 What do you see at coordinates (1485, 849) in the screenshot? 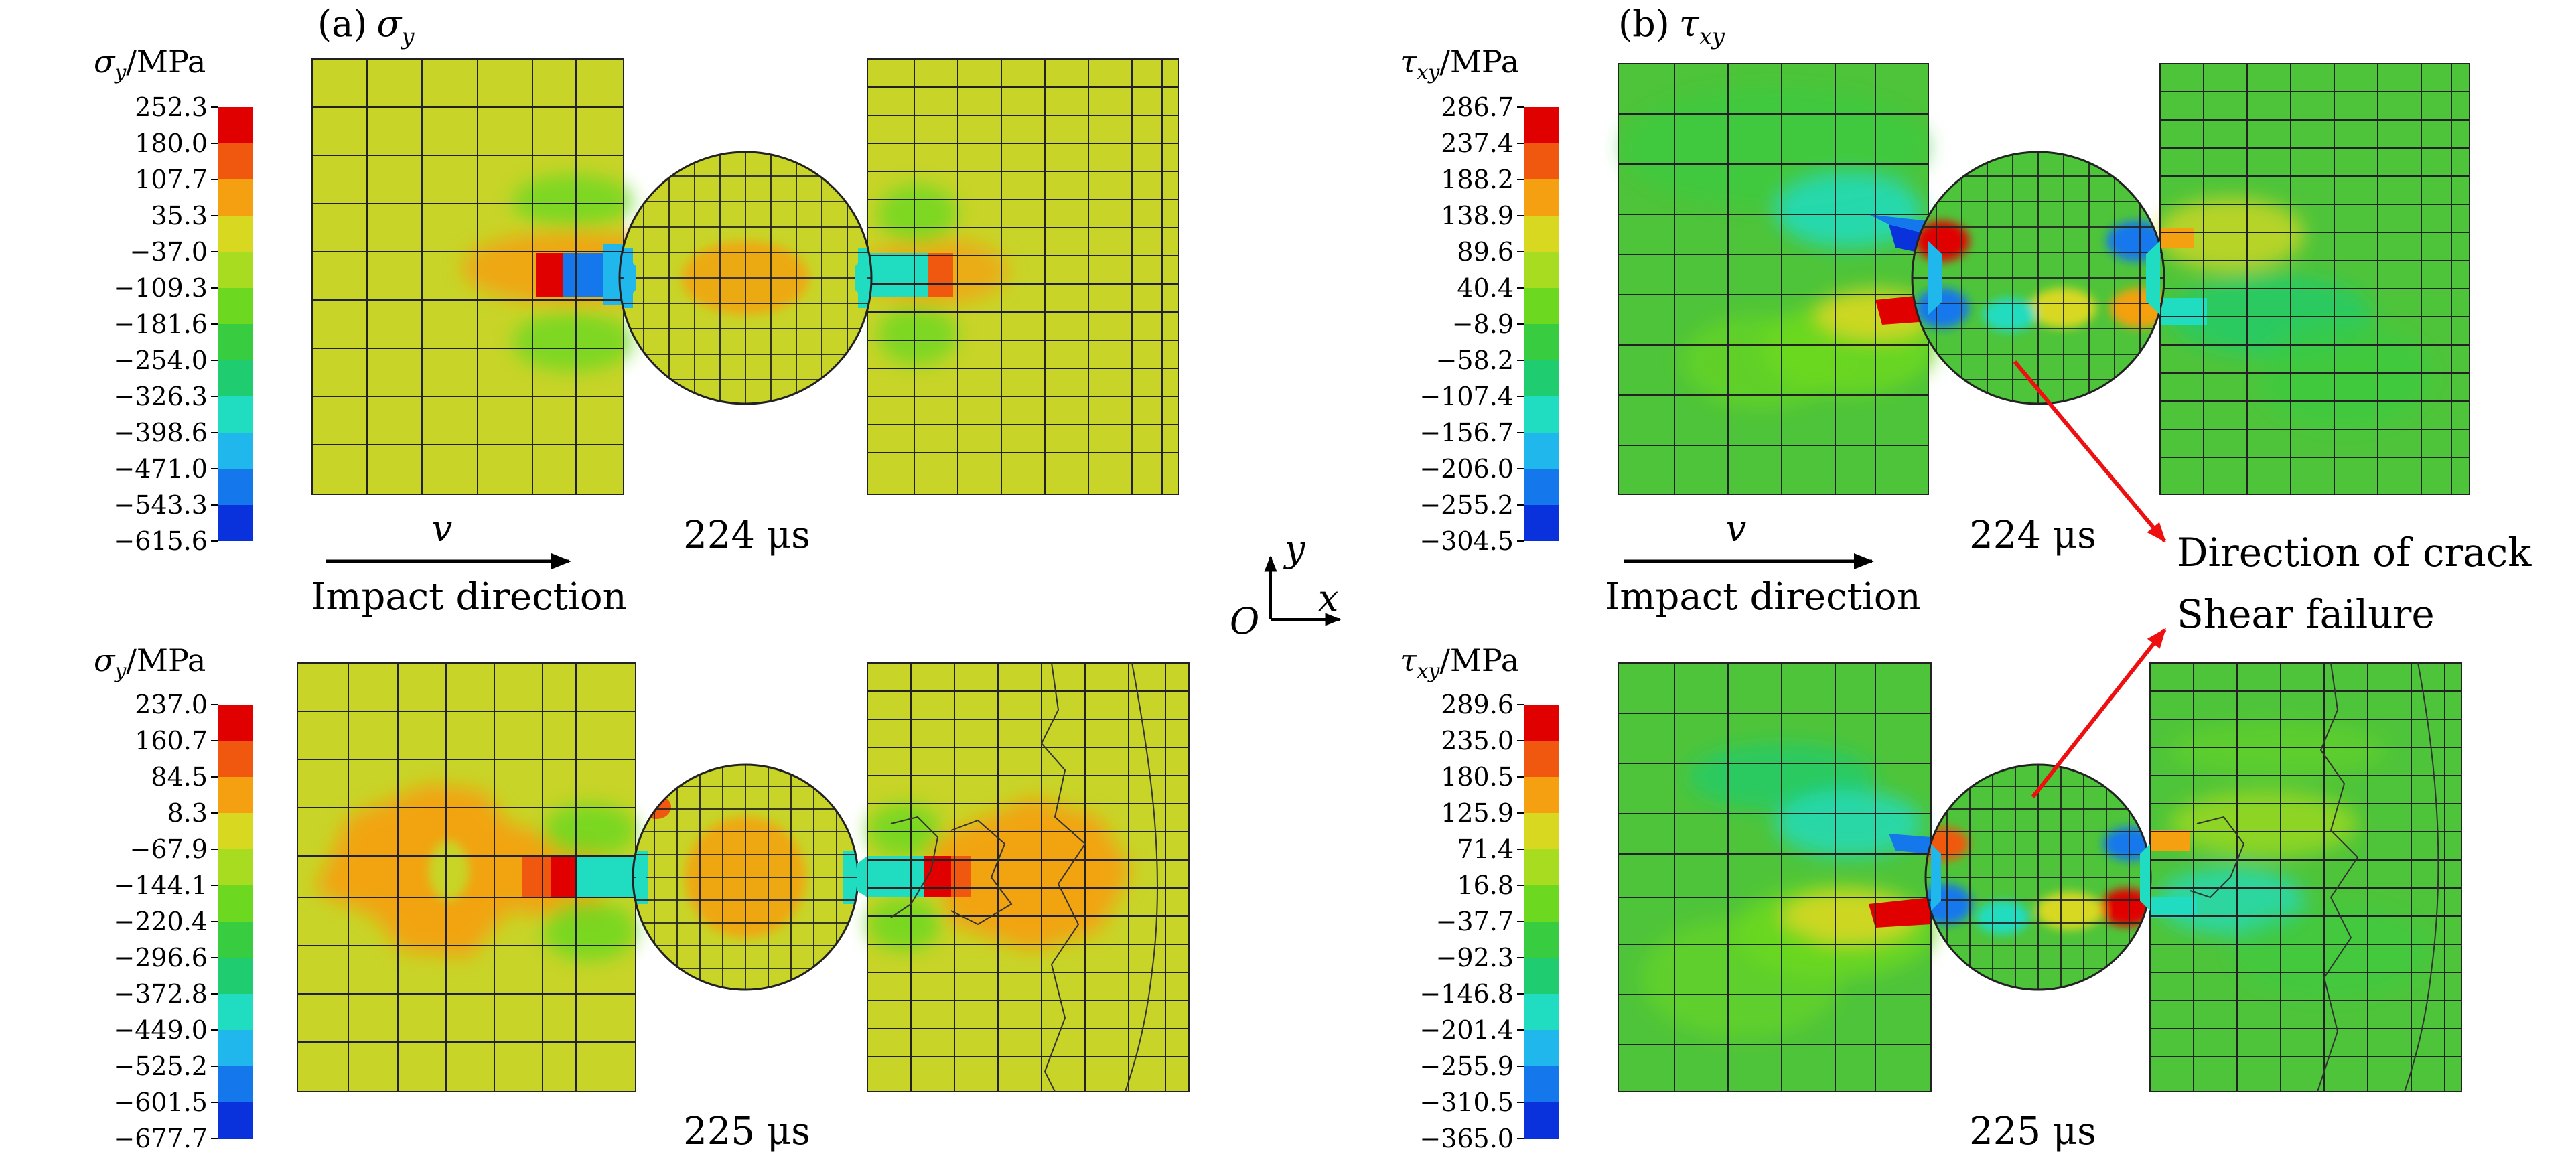
I see `legend-tick-label: 71.4` at bounding box center [1485, 849].